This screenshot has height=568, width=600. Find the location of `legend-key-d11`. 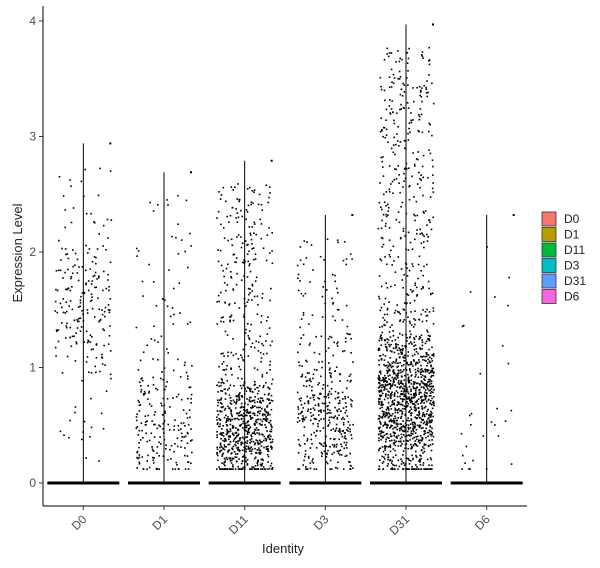

legend-key-d11 is located at coordinates (549, 250).